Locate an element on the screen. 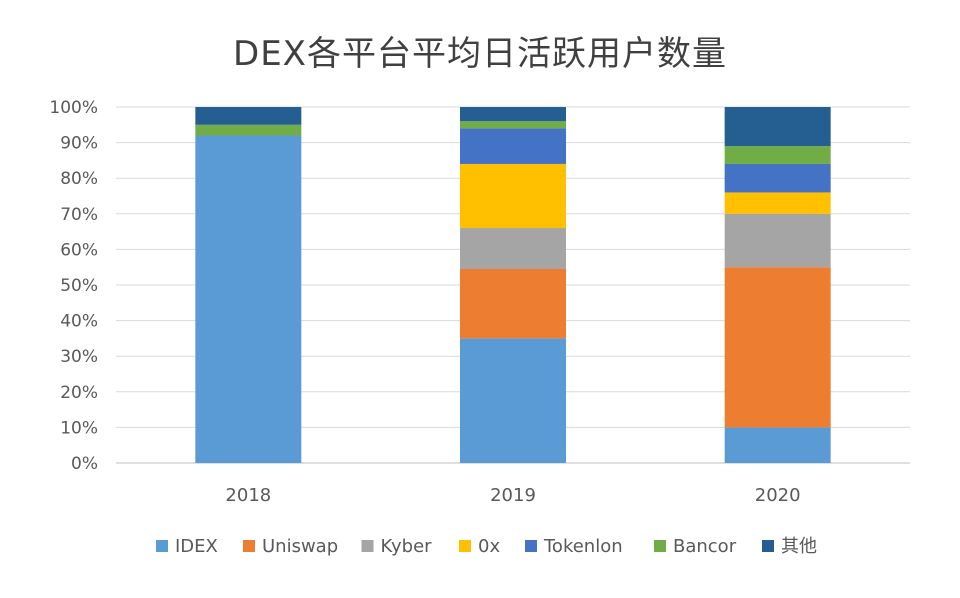 This screenshot has width=960, height=598. legend-label: Kyber is located at coordinates (407, 546).